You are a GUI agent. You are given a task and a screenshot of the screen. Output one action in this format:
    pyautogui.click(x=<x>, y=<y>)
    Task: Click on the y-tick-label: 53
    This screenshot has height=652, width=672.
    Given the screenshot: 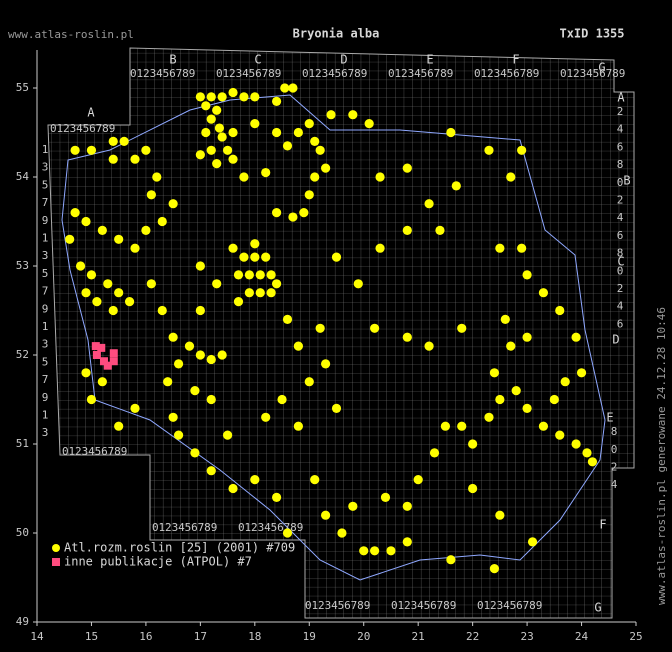 What is the action you would take?
    pyautogui.click(x=22, y=265)
    